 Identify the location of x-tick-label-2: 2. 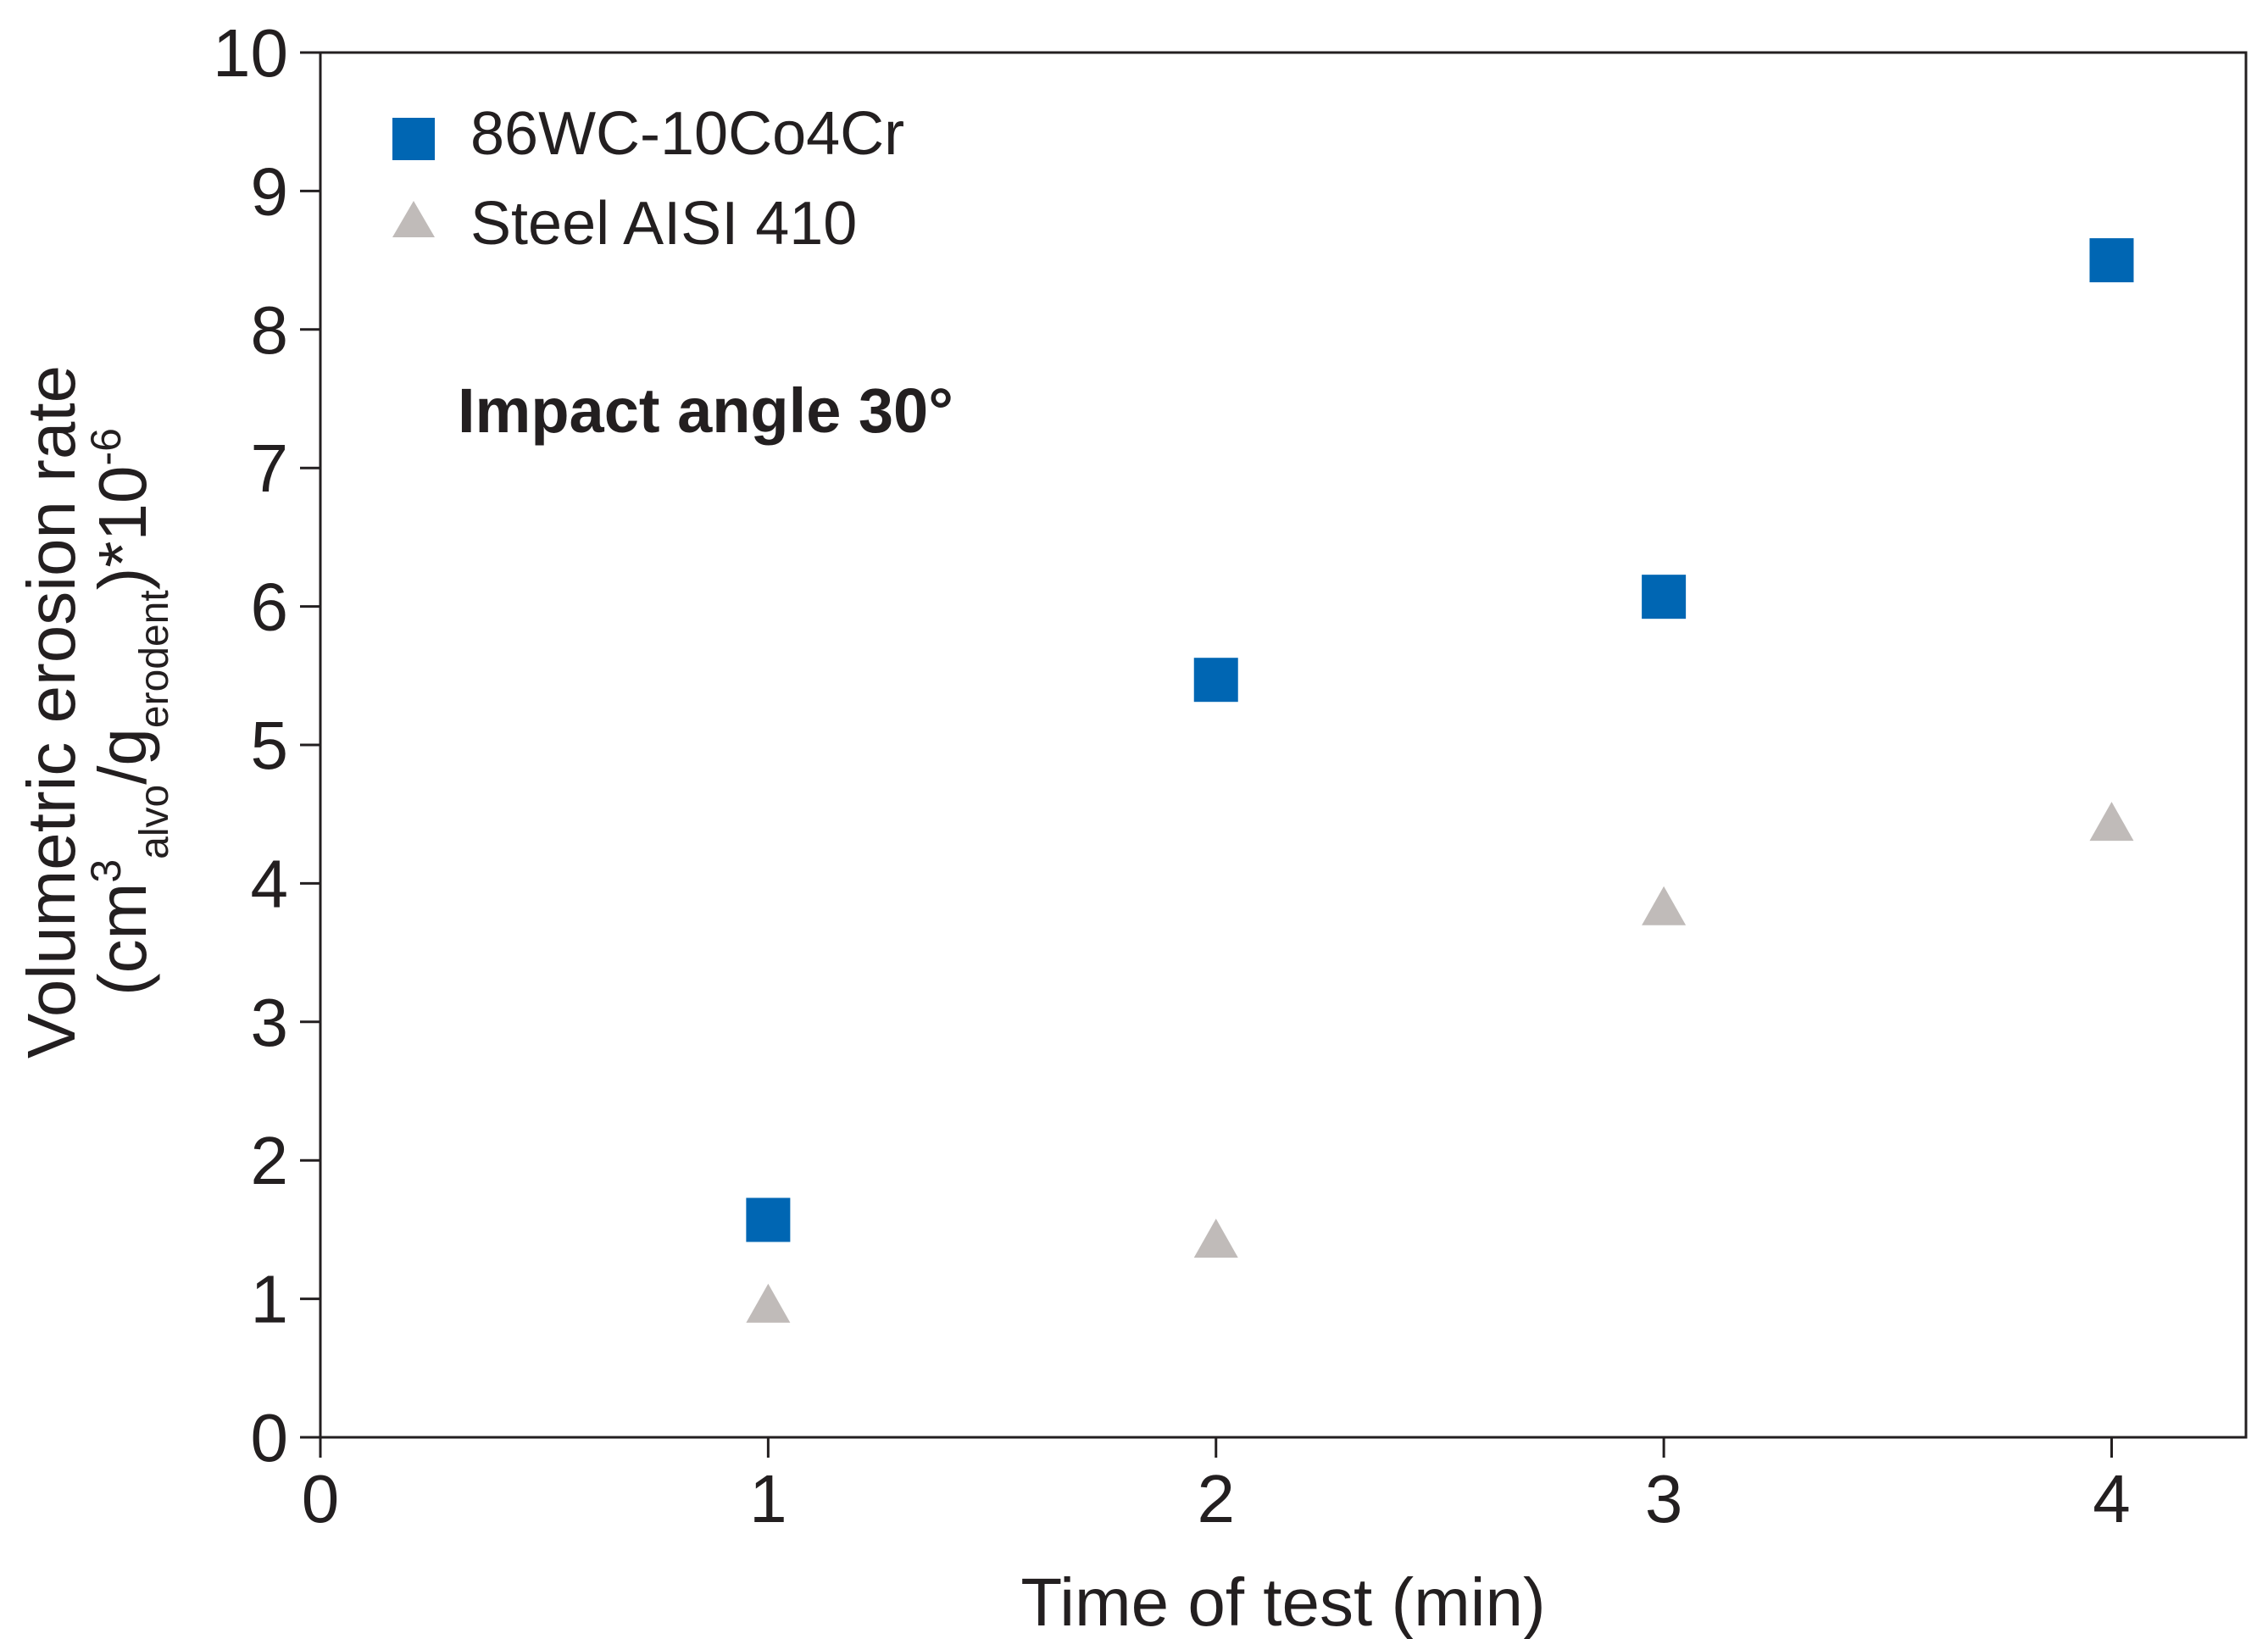
(1216, 1499).